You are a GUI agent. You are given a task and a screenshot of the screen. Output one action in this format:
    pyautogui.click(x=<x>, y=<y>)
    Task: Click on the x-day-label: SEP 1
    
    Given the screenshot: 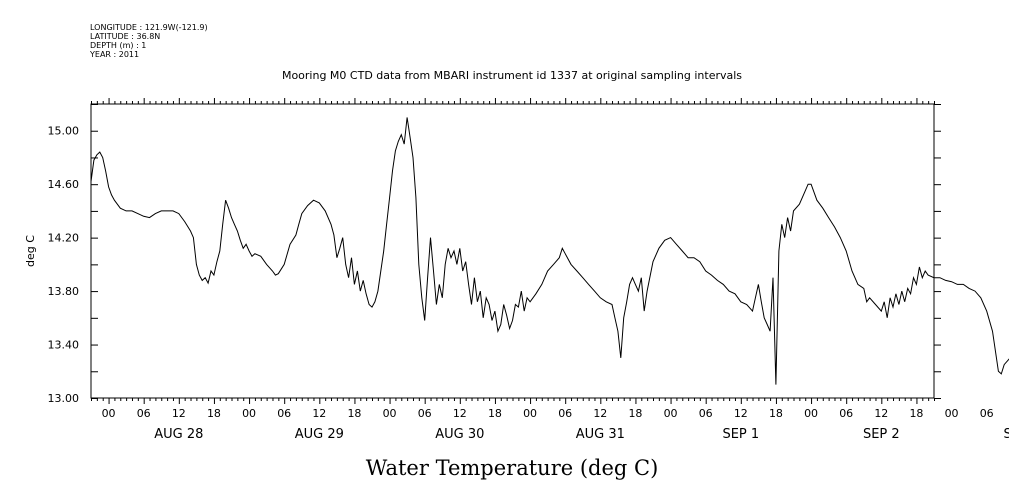 What is the action you would take?
    pyautogui.click(x=740, y=434)
    